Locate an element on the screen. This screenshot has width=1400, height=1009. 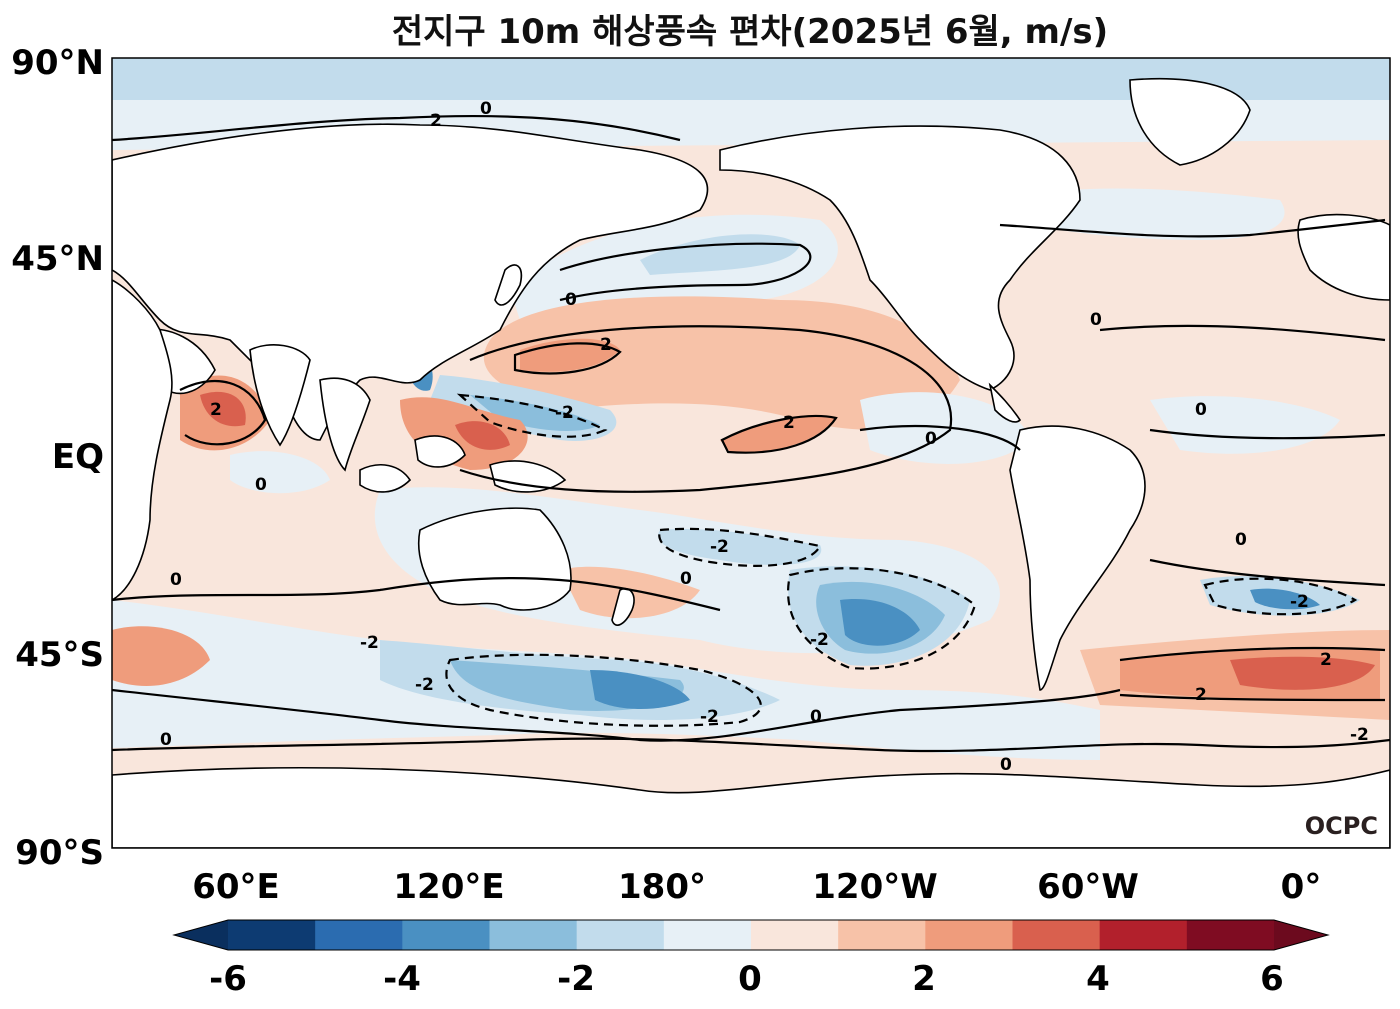
lat-tick-label: EQ is located at coordinates (78, 457).